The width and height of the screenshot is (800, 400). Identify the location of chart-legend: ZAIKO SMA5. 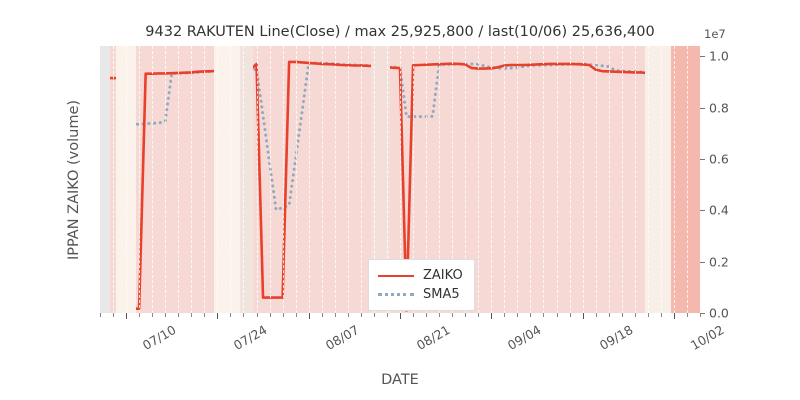
(421, 285).